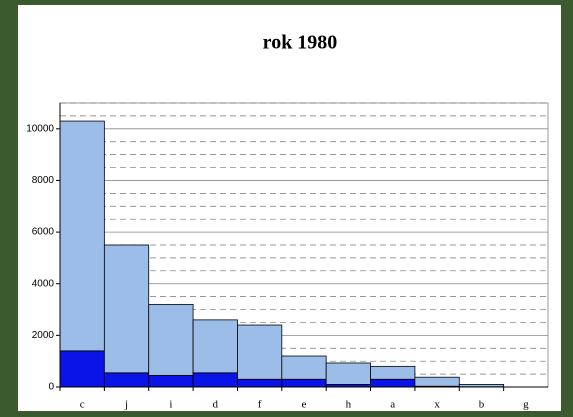  I want to click on chart-title: rok 1980, so click(300, 43).